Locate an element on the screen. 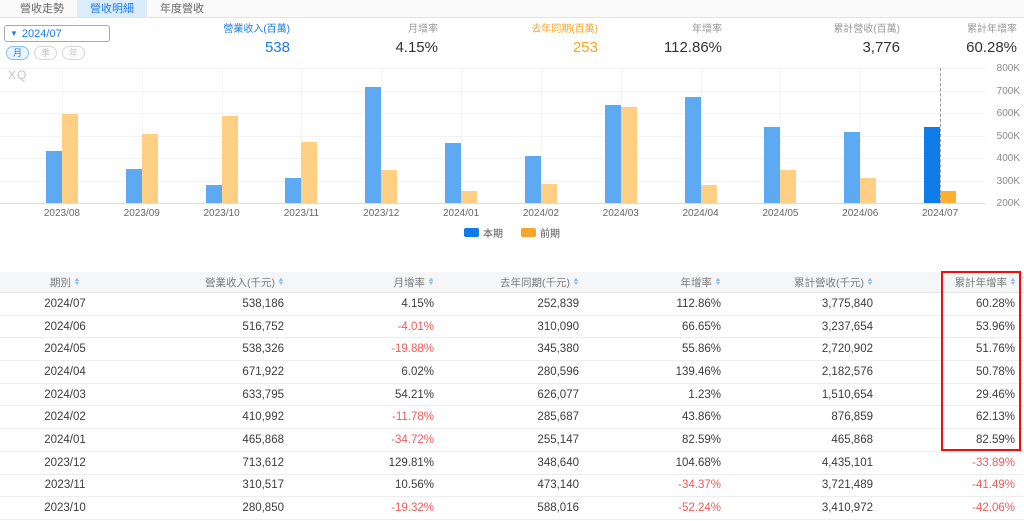  cell-revenue: 465,868 is located at coordinates (263, 439).